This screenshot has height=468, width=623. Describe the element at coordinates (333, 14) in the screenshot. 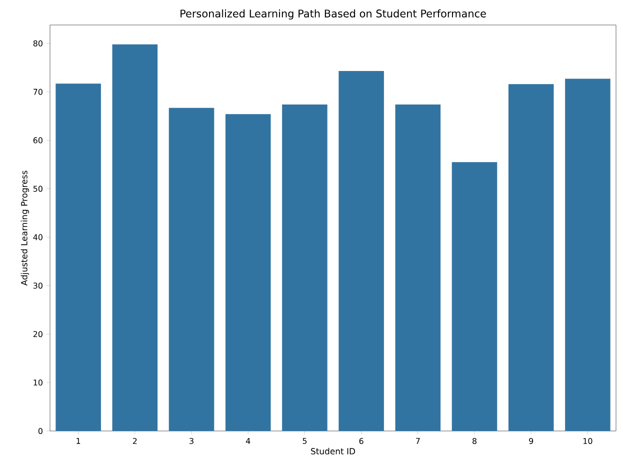

I see `chart-title: Personalized Learning Path Based on Student Performance` at that location.